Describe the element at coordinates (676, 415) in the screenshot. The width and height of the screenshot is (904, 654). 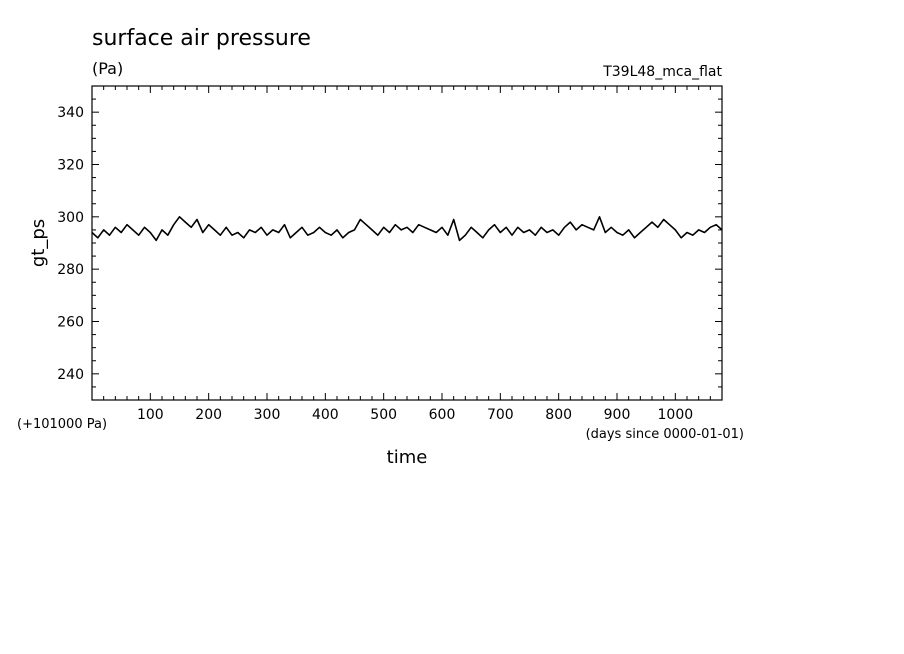
I see `x-tick-label: 1000` at that location.